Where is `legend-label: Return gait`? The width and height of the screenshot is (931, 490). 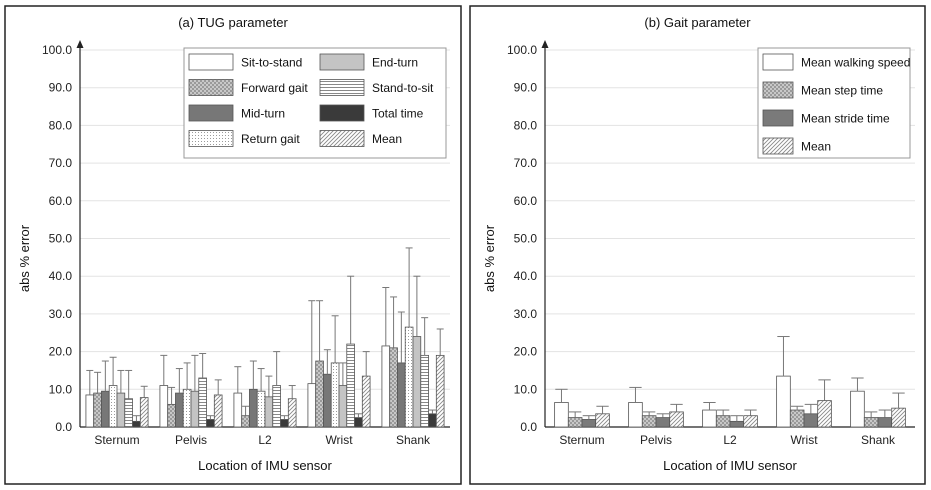
legend-label: Return gait is located at coordinates (270, 139).